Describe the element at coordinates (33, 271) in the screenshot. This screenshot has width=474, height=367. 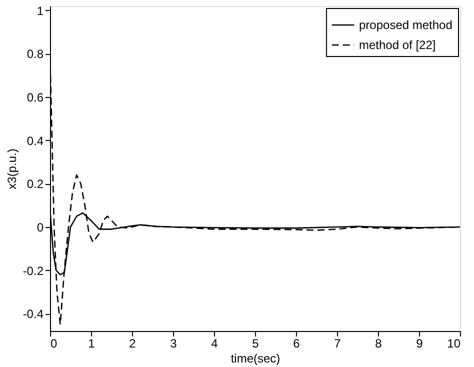
I see `y-tick-label: -0.2` at that location.